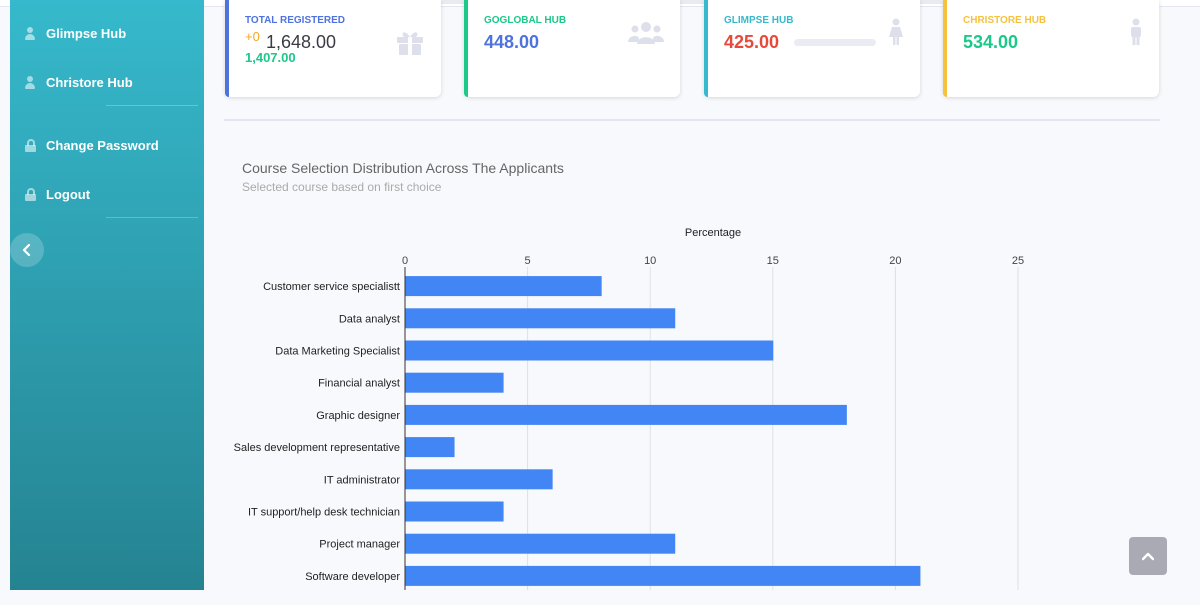 This screenshot has height=605, width=1200. Describe the element at coordinates (252, 36) in the screenshot. I see `card-delta: +0` at that location.